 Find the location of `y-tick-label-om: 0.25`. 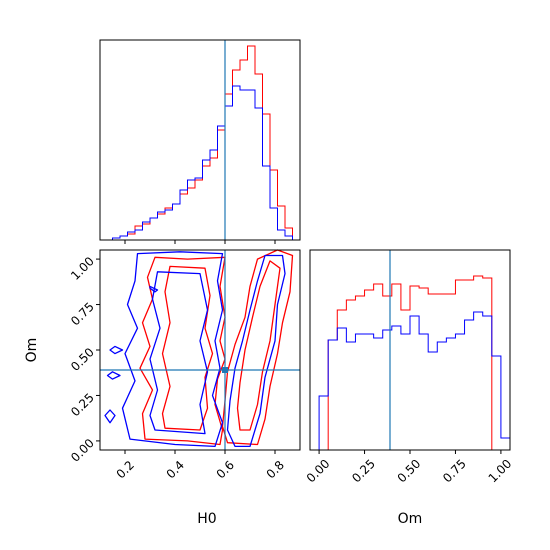

y-tick-label-om: 0.25 is located at coordinates (82, 405).